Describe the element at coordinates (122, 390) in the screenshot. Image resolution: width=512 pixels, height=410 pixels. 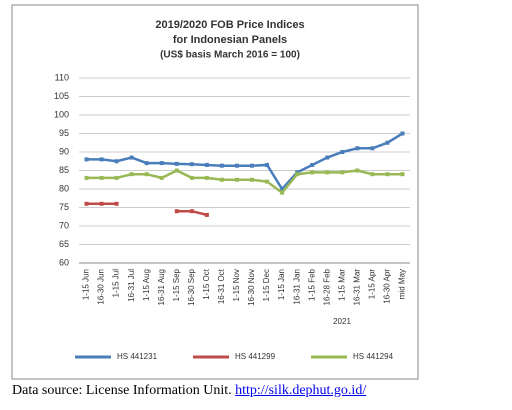
I see `caption-text: Data source: License Information Unit.` at that location.